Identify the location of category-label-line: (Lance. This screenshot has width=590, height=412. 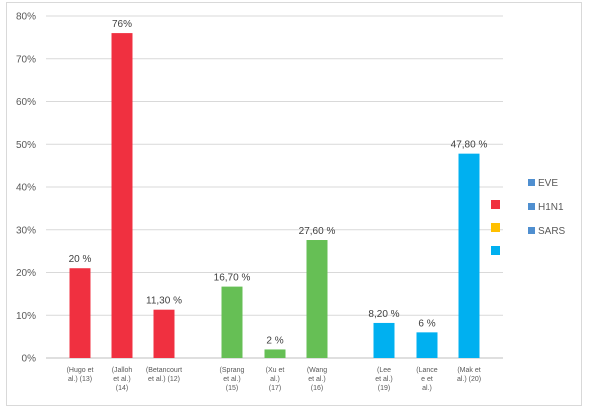
(427, 370).